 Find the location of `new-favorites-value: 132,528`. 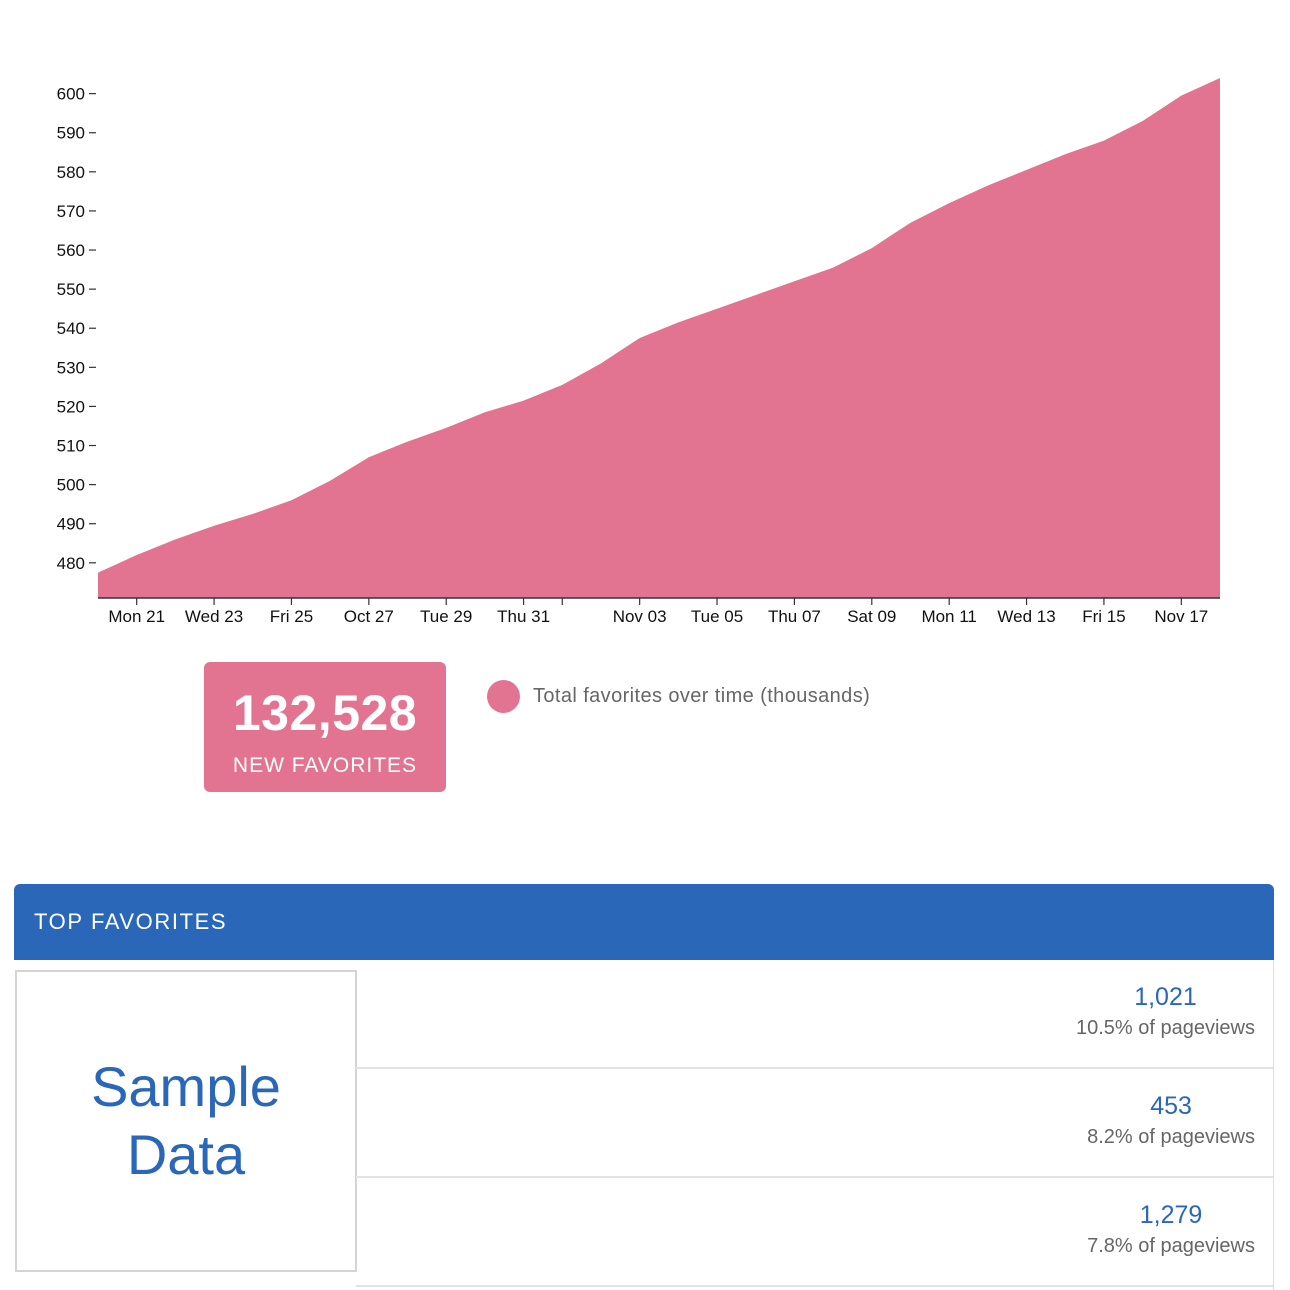

new-favorites-value: 132,528 is located at coordinates (325, 713).